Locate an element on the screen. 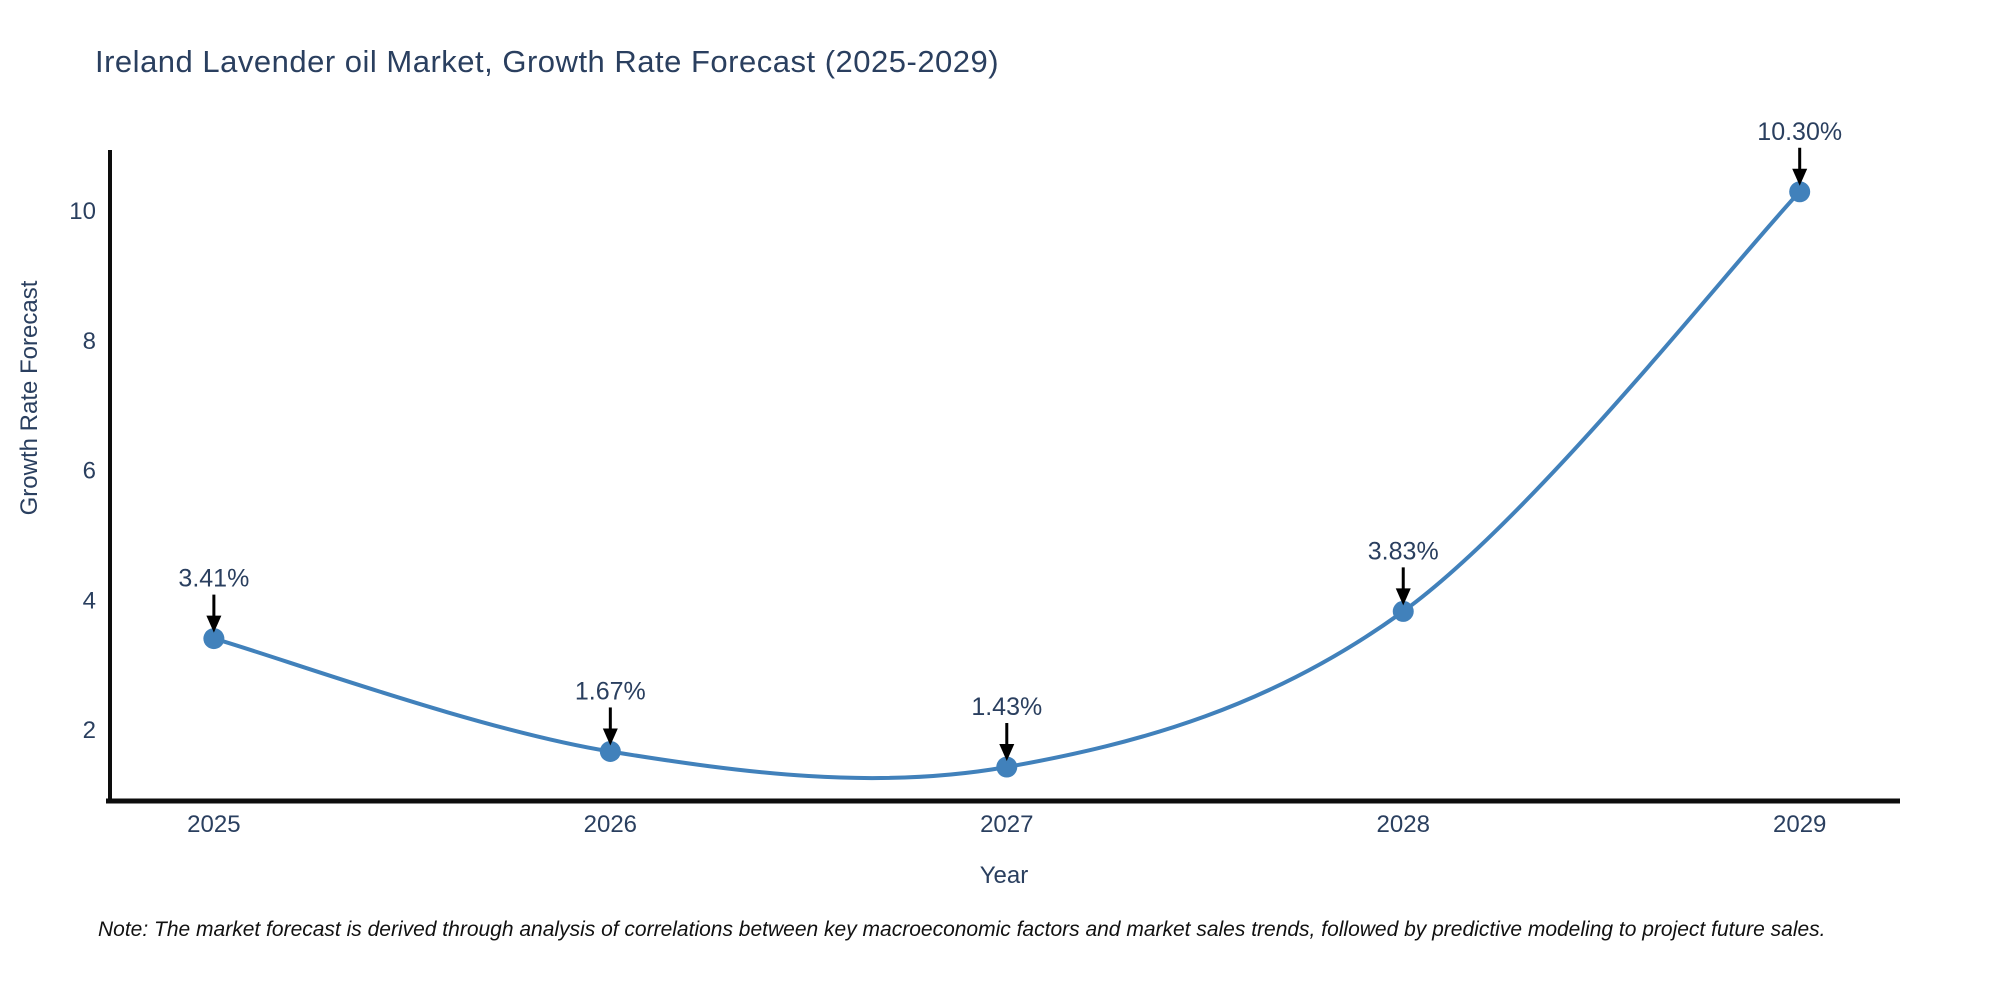  y-tick-label: 2 is located at coordinates (89, 730).